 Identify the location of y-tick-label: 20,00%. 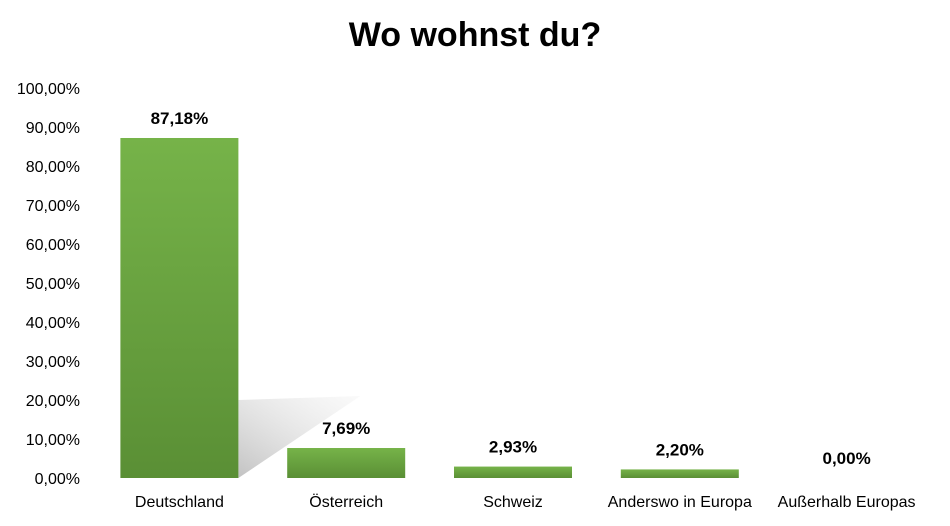
(53, 401).